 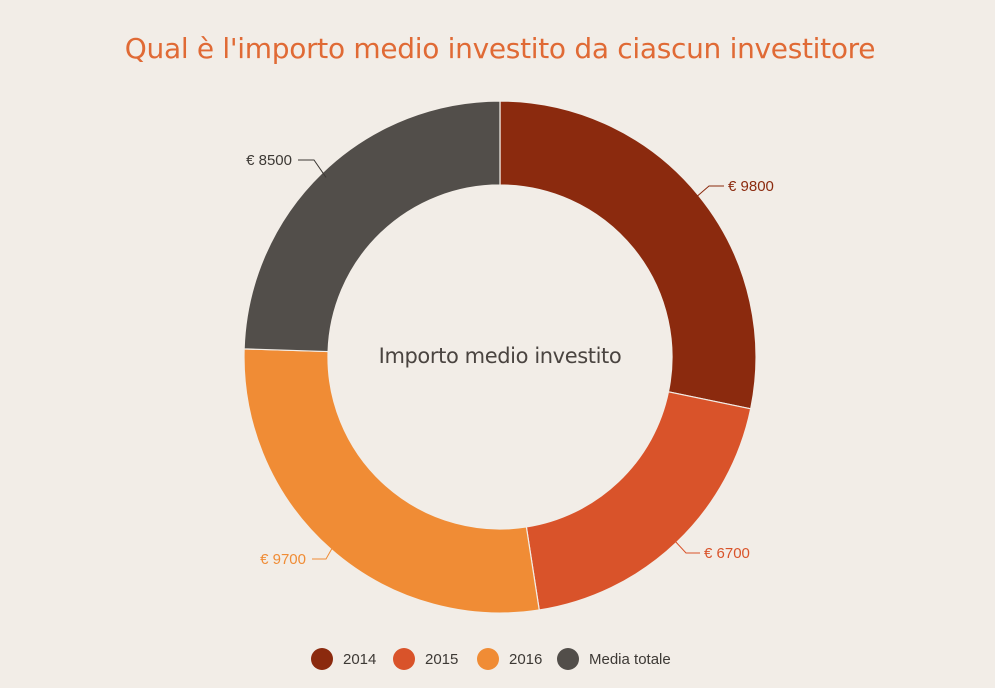 What do you see at coordinates (372, 226) in the screenshot?
I see `donut-slice-media-totale` at bounding box center [372, 226].